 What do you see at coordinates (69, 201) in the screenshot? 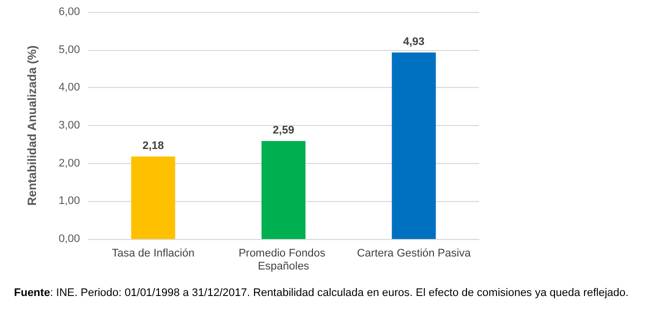
I see `y-tick-label: 1,00` at bounding box center [69, 201].